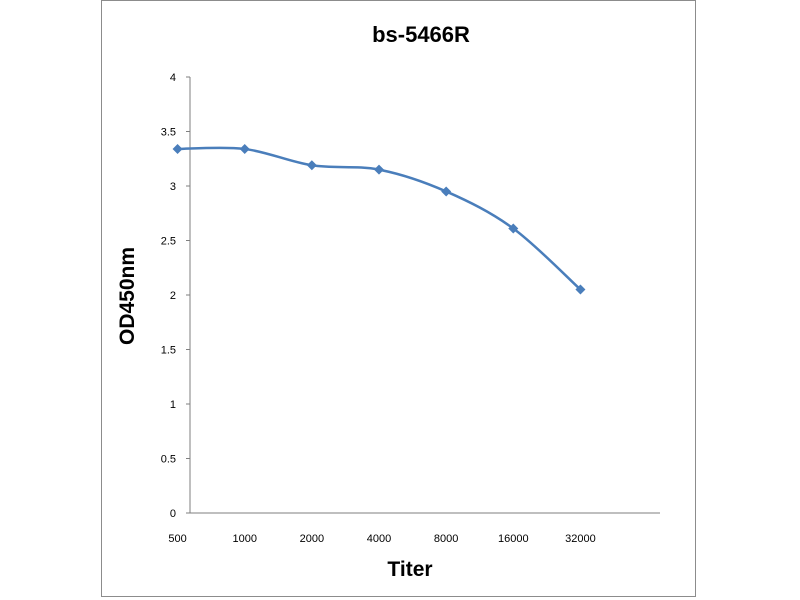 The height and width of the screenshot is (600, 800). I want to click on y-tick-label: 2, so click(173, 296).